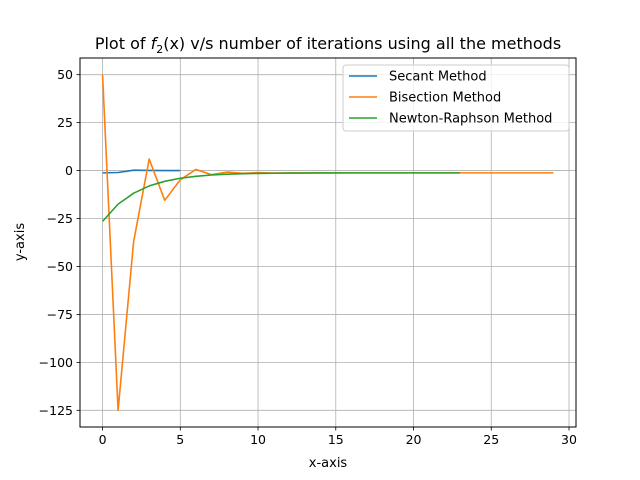  Describe the element at coordinates (69, 170) in the screenshot. I see `y-tick-label: 0` at that location.